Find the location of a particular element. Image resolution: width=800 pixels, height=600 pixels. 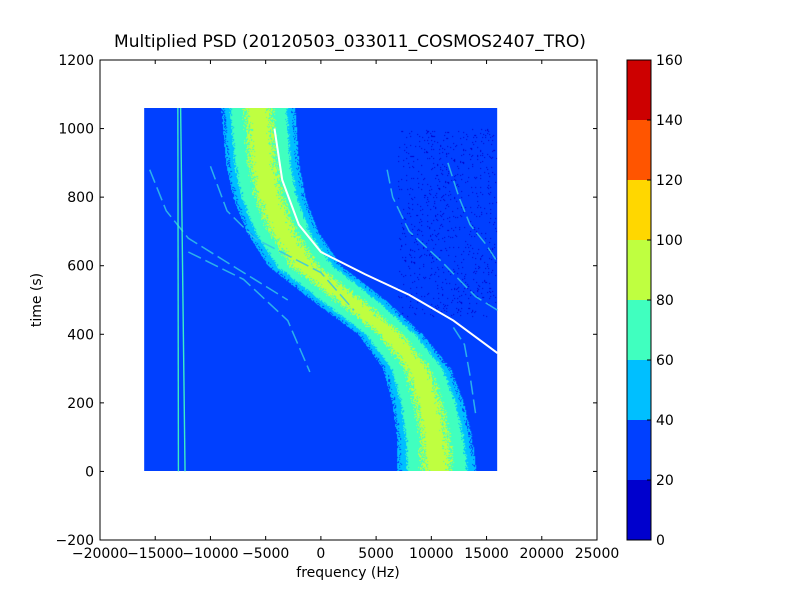

colorbar-tick-label: 60 is located at coordinates (665, 361).